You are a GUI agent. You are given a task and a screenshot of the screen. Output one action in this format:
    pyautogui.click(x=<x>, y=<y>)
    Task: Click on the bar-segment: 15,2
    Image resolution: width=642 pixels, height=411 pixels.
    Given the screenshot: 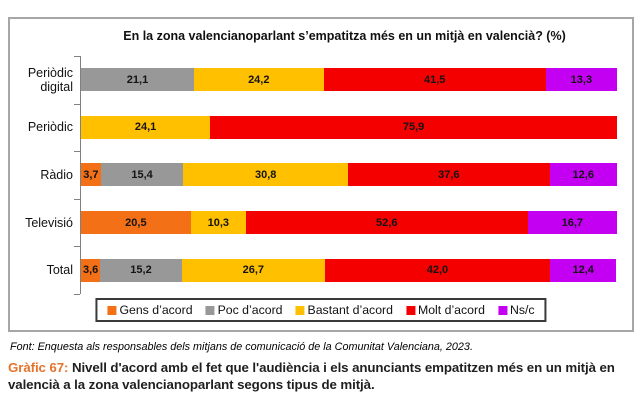 What is the action you would take?
    pyautogui.click(x=141, y=270)
    